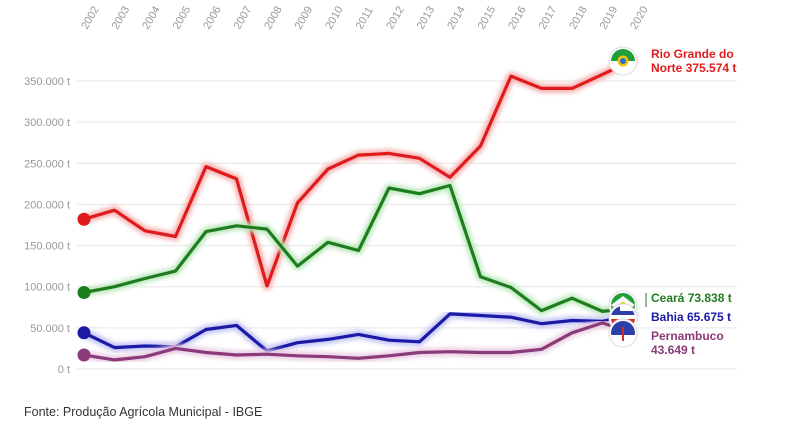  I want to click on cear-start-point, so click(84, 292).